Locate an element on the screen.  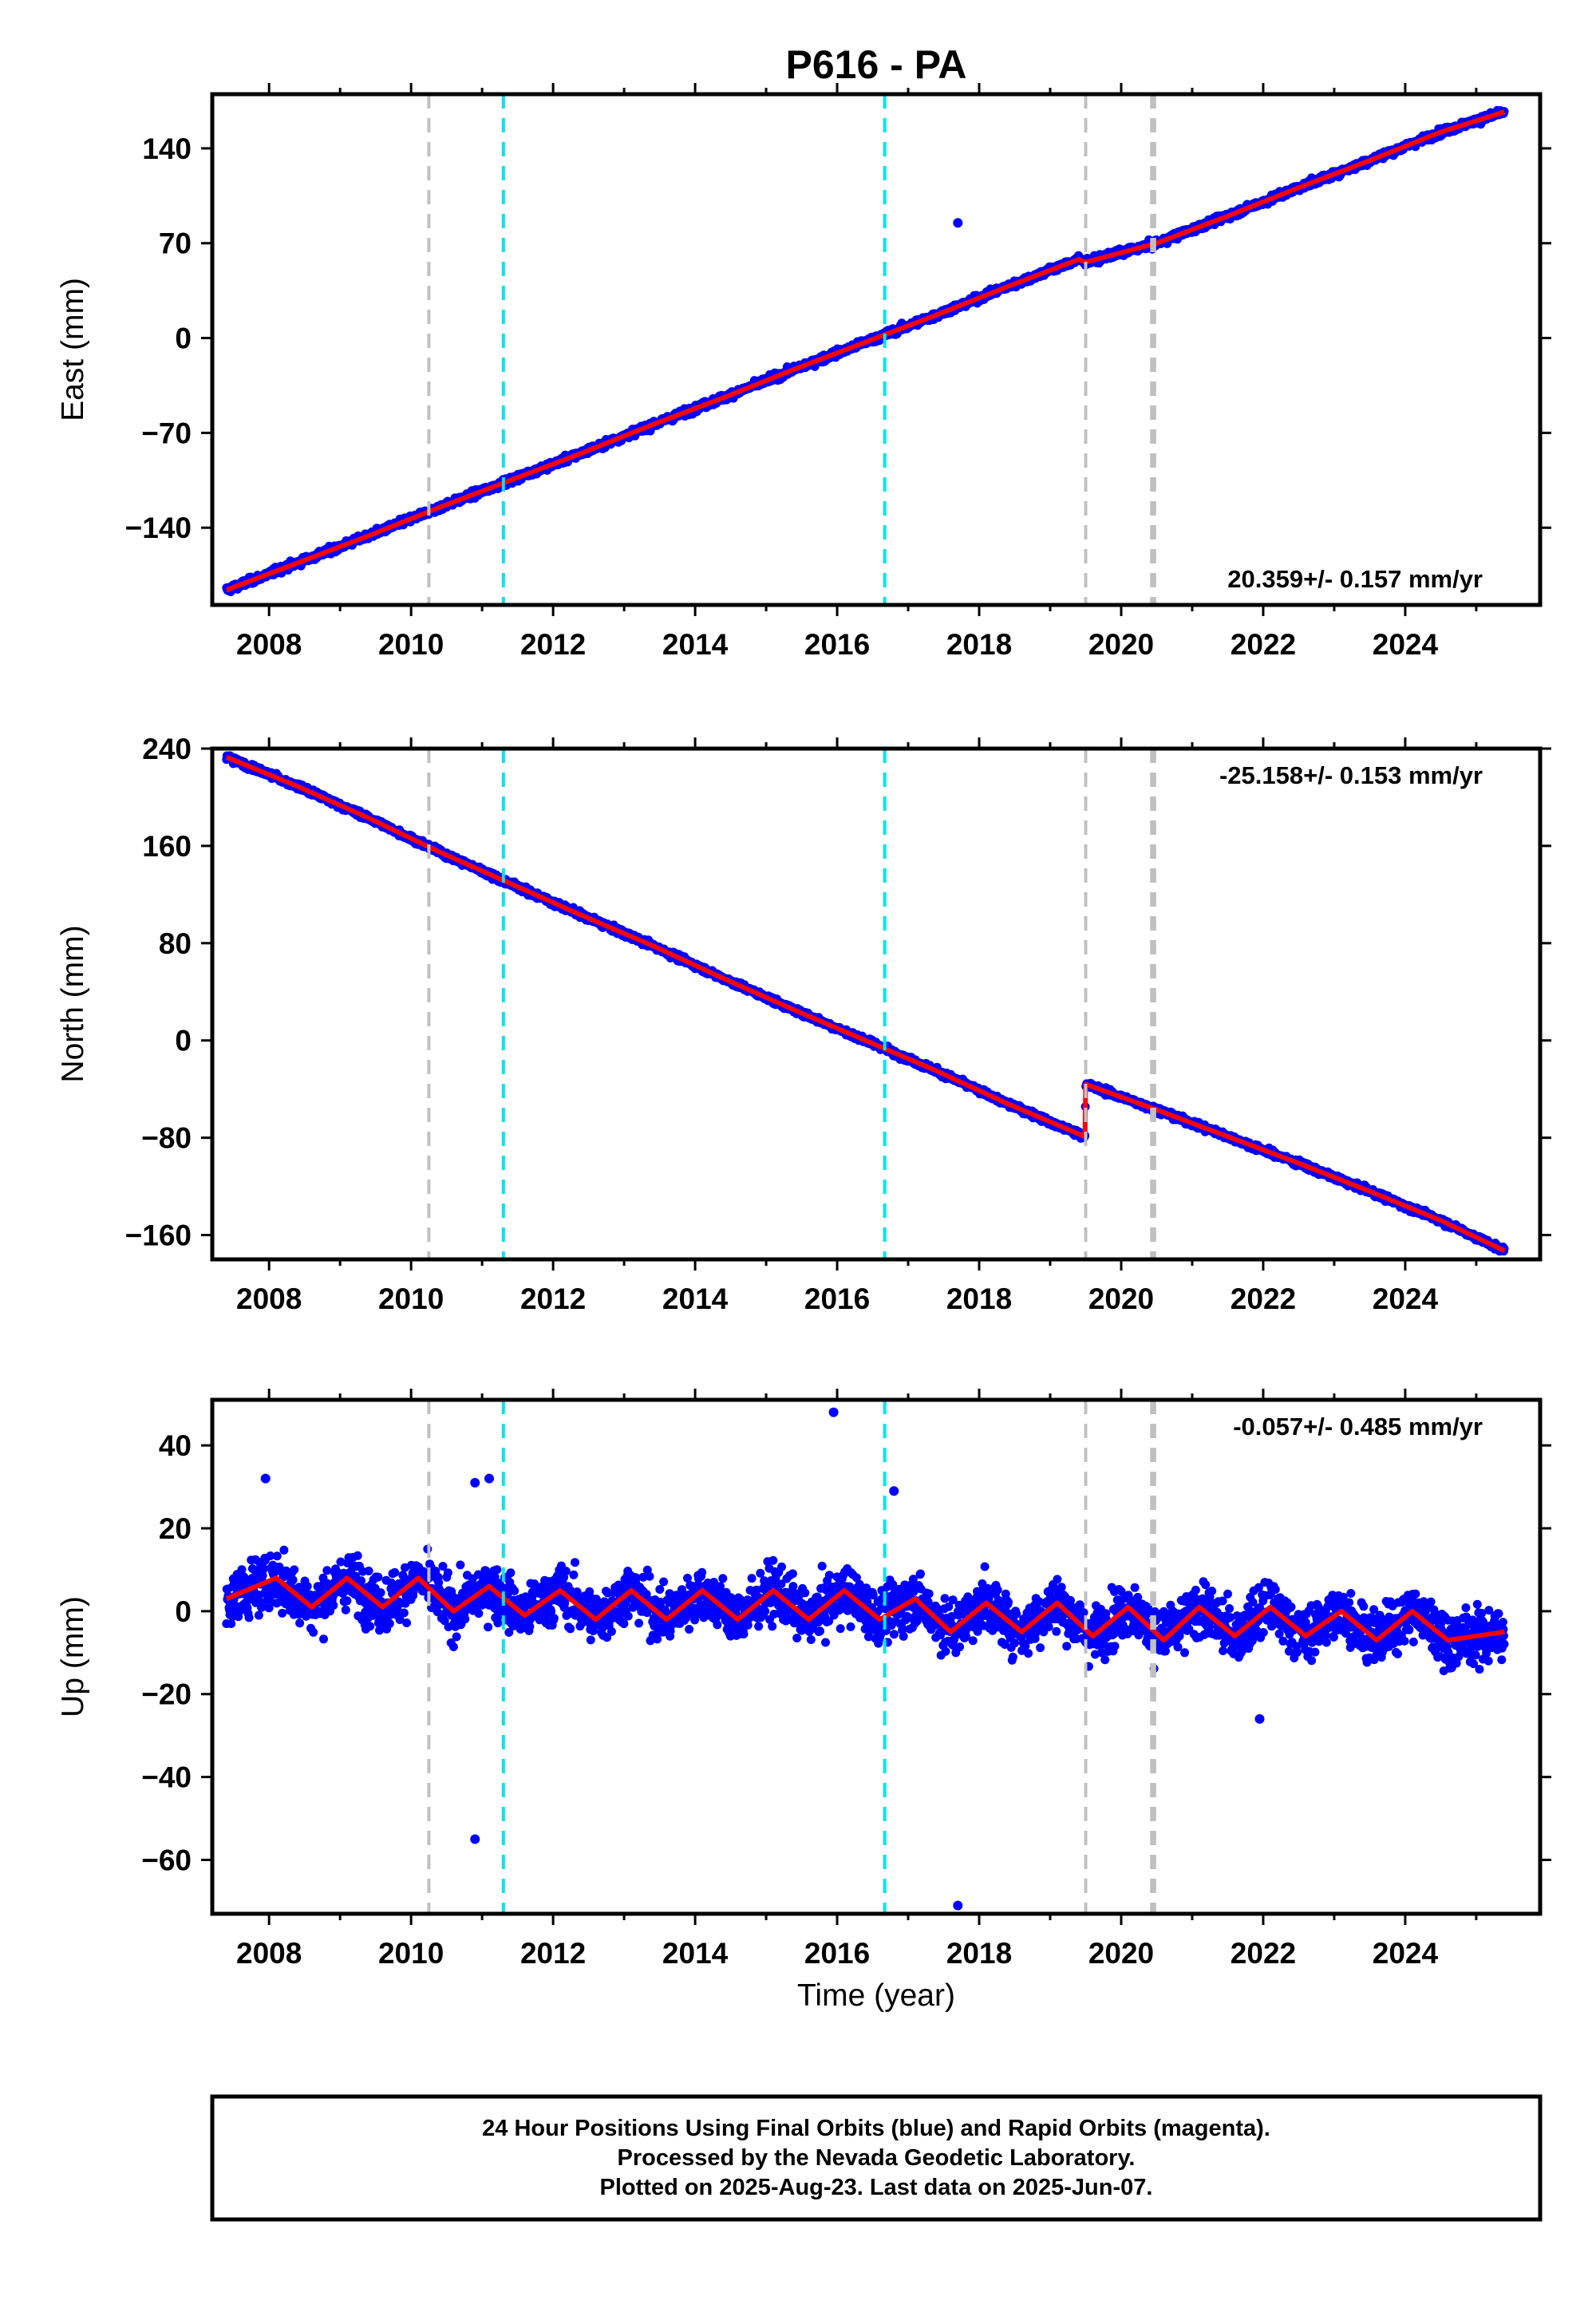
x-tick-label: 2012 is located at coordinates (553, 644).